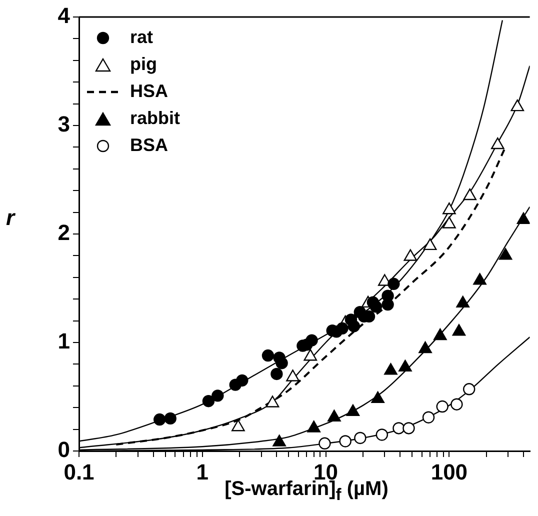 Image resolution: width=538 pixels, height=516 pixels. Describe the element at coordinates (149, 145) in the screenshot. I see `legend-label: BSA` at that location.